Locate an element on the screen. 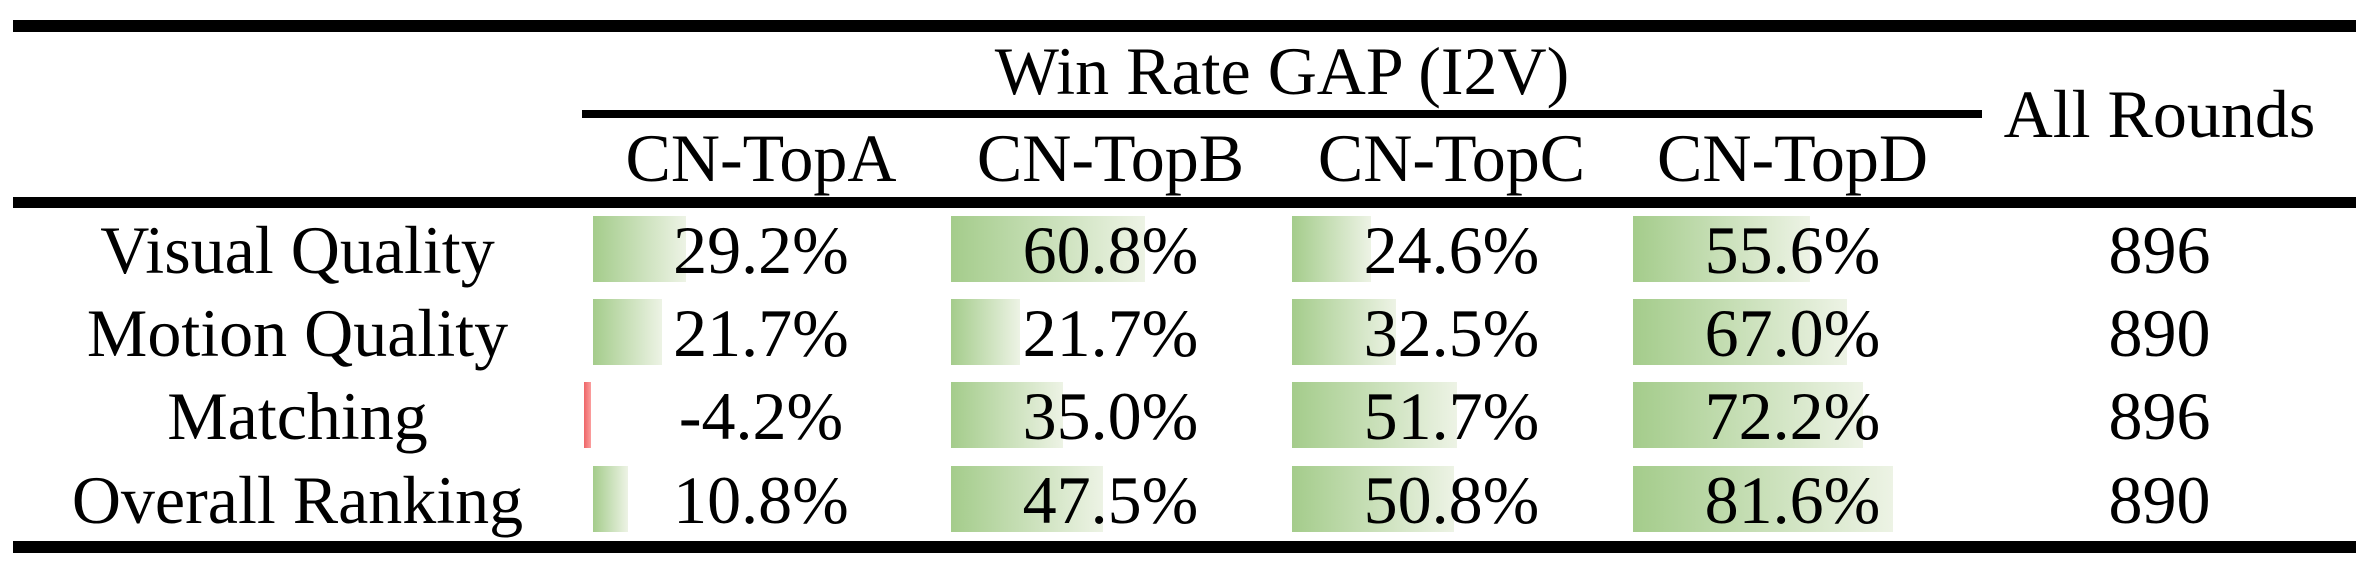 The width and height of the screenshot is (2374, 570). table-top-rule is located at coordinates (1184, 26).